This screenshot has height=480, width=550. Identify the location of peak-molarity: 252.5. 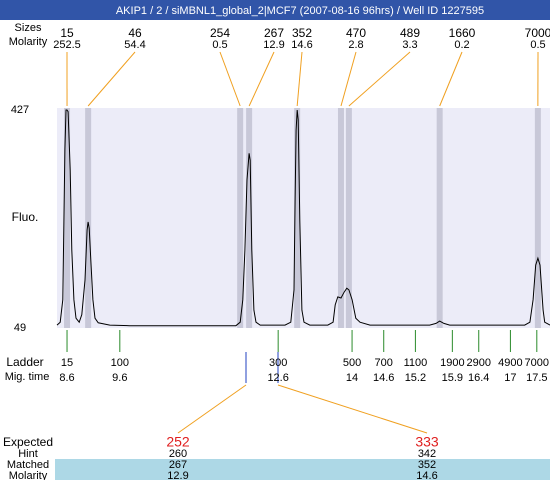
(67, 45).